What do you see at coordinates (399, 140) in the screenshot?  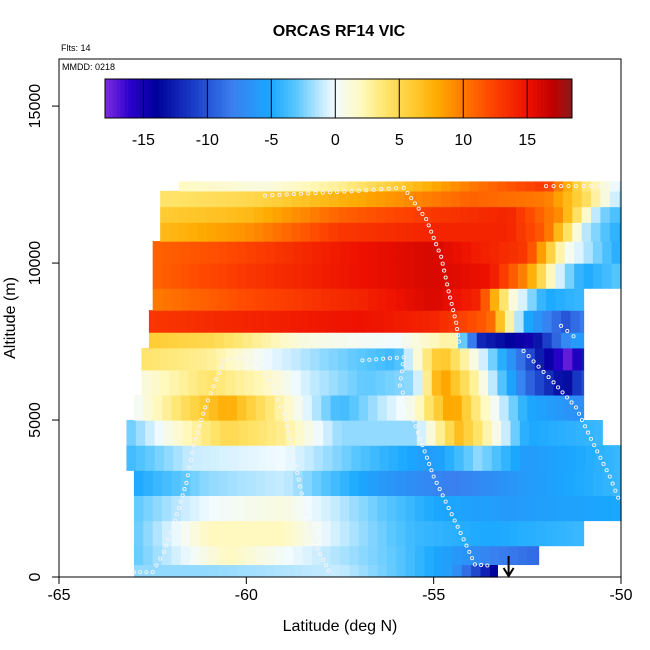 I see `colorbar-tick-label: 5` at bounding box center [399, 140].